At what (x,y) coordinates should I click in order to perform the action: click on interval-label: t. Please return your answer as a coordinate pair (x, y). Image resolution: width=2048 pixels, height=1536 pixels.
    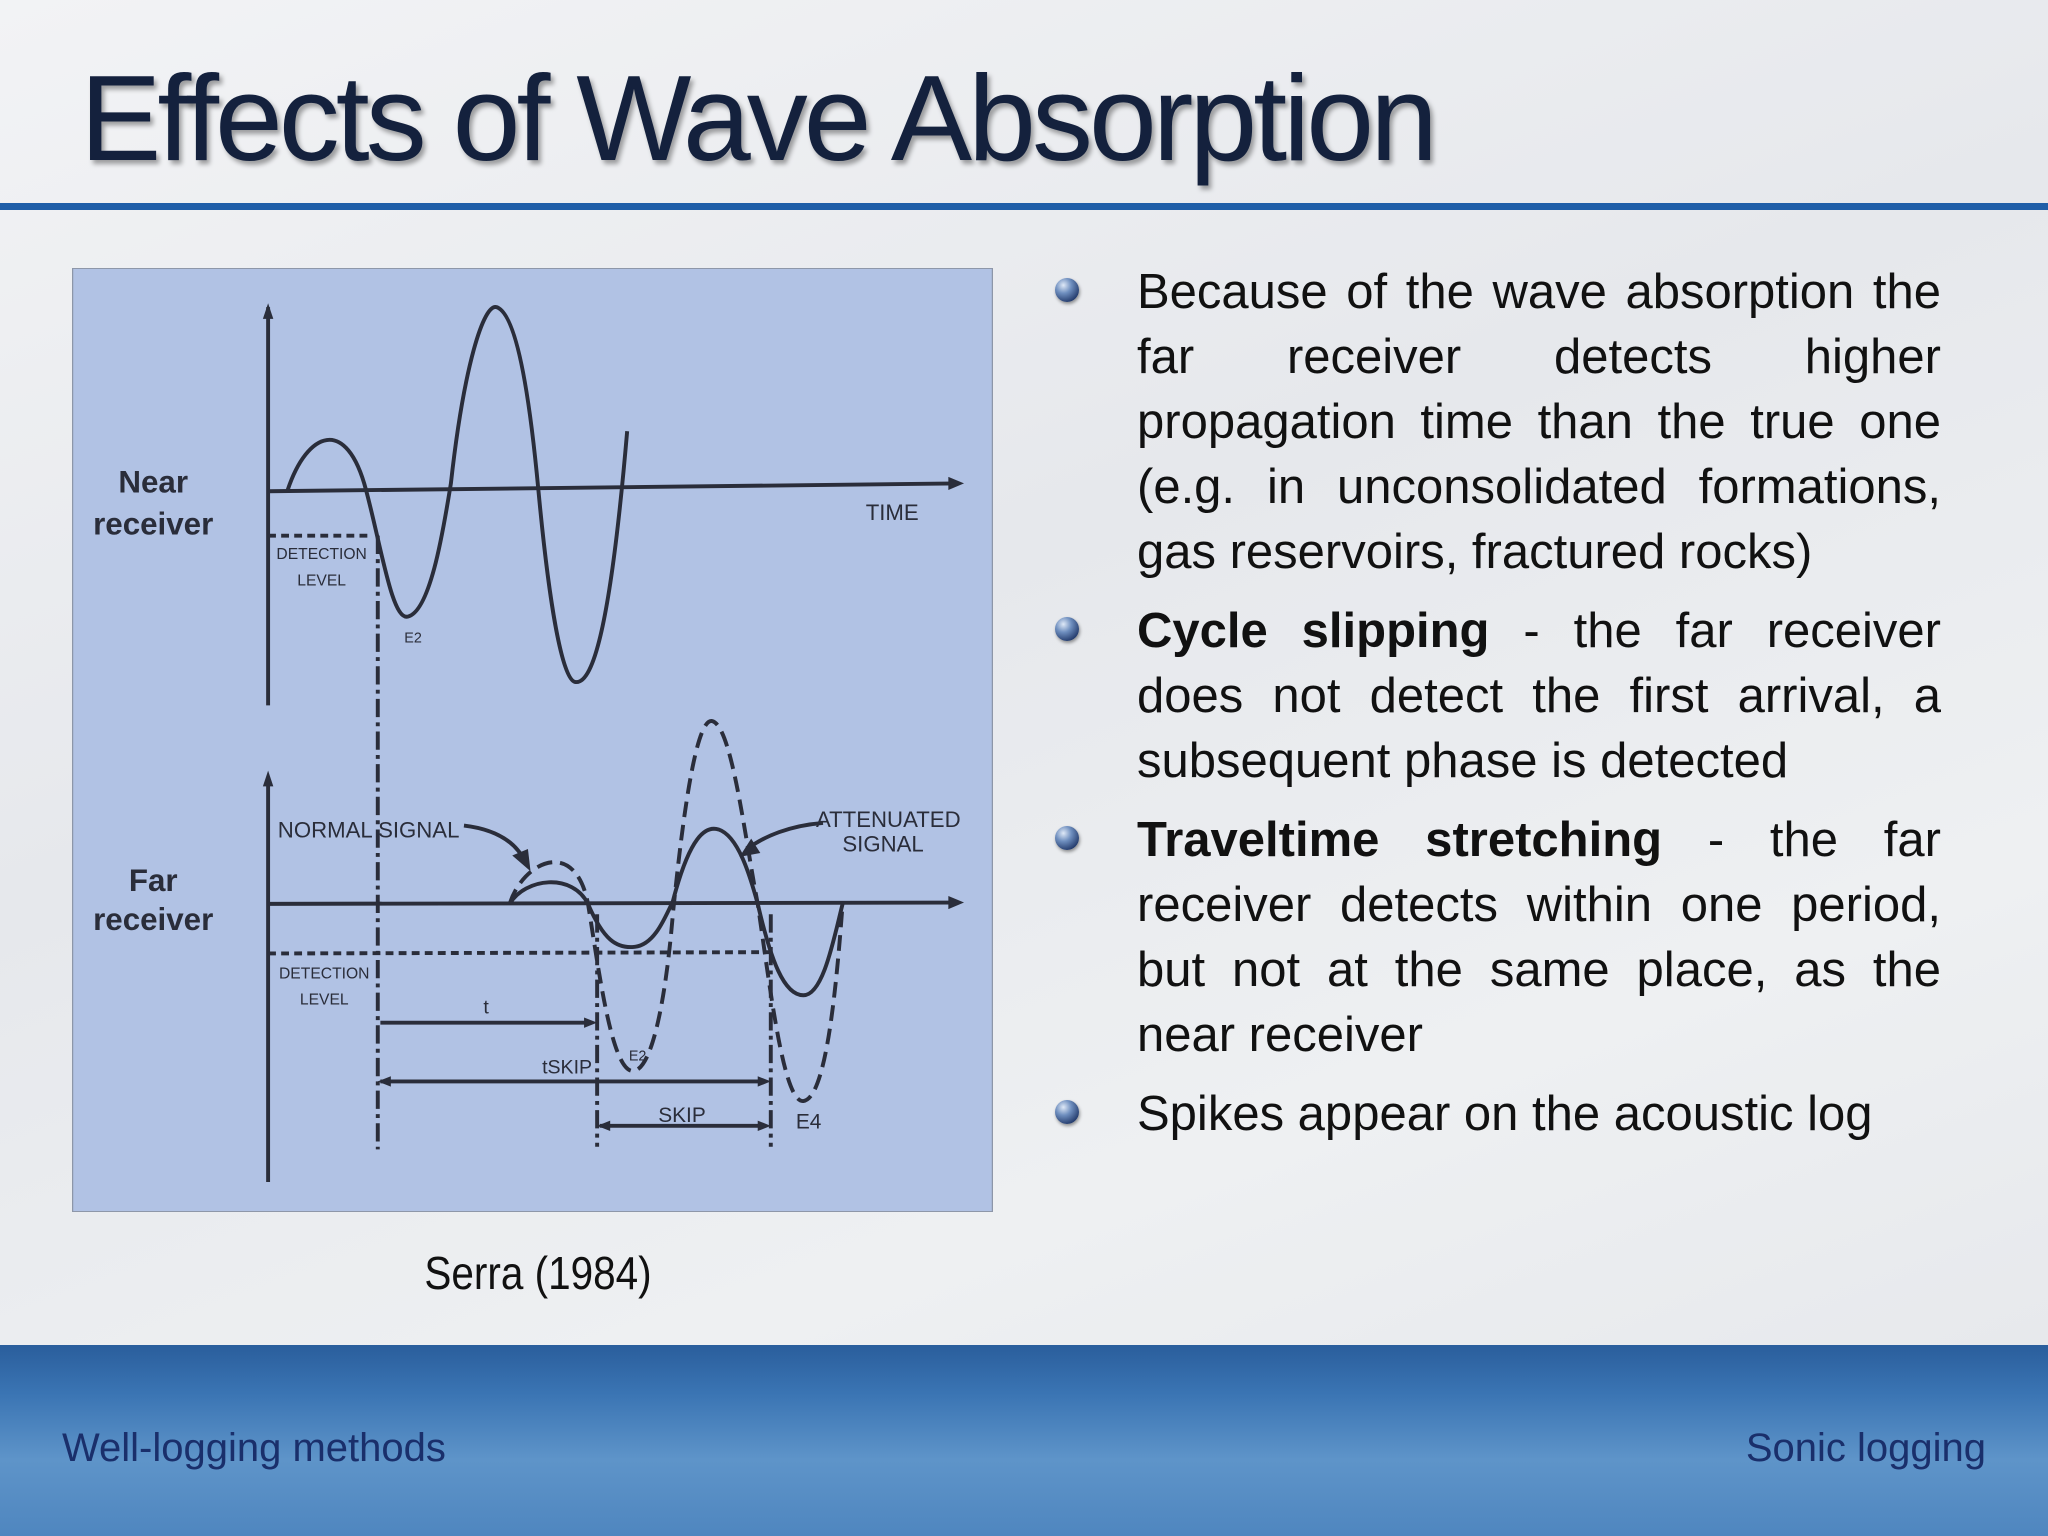
    Looking at the image, I should click on (486, 1008).